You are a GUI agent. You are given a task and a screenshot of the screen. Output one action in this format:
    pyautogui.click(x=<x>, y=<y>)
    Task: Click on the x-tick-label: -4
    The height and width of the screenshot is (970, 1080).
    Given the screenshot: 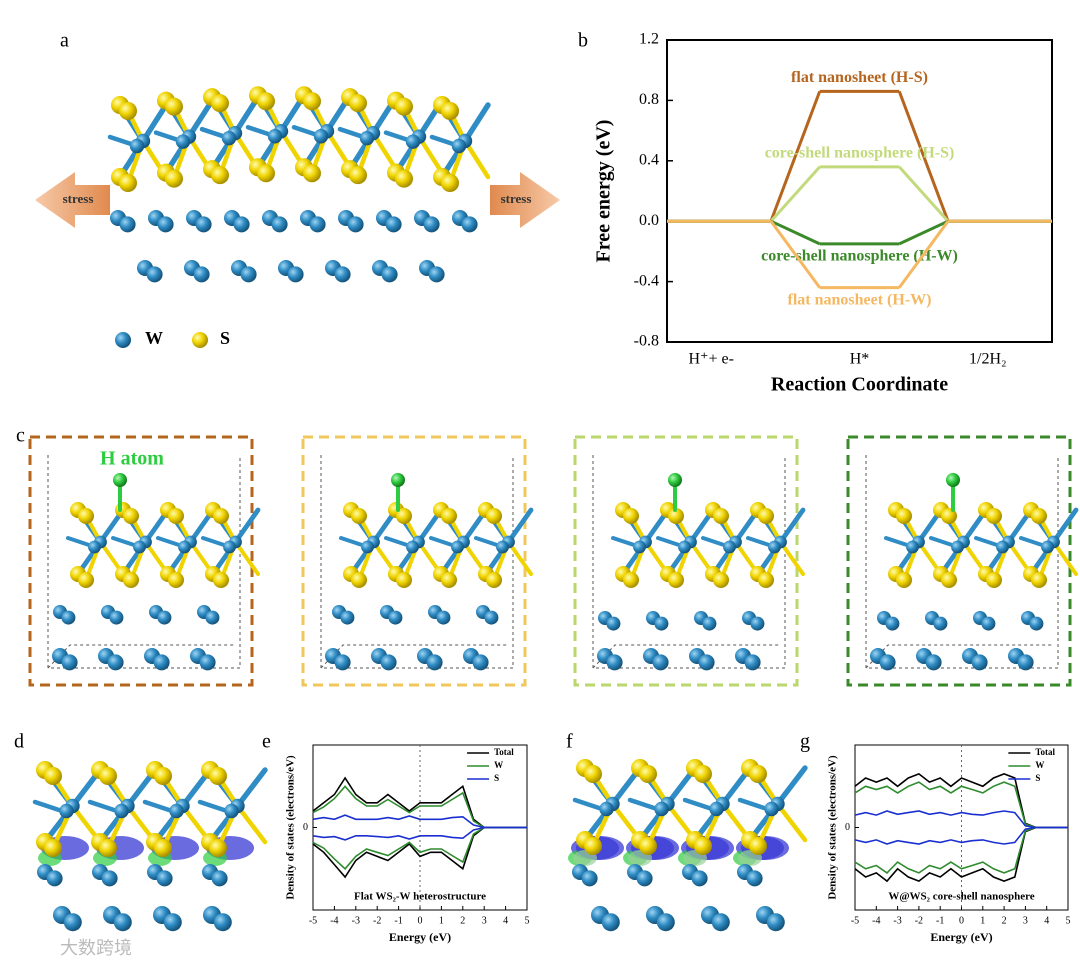 What is the action you would take?
    pyautogui.click(x=334, y=920)
    